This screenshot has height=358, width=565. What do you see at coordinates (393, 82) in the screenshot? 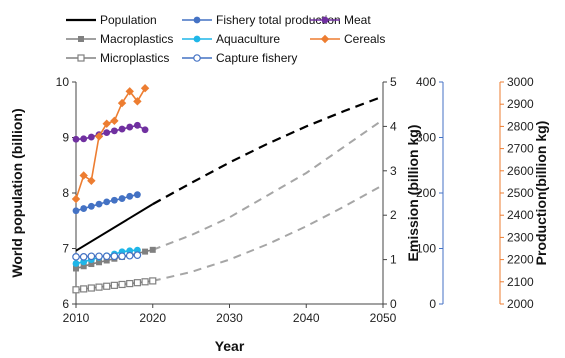
I see `emission-tick-label-5: 5` at bounding box center [393, 82].